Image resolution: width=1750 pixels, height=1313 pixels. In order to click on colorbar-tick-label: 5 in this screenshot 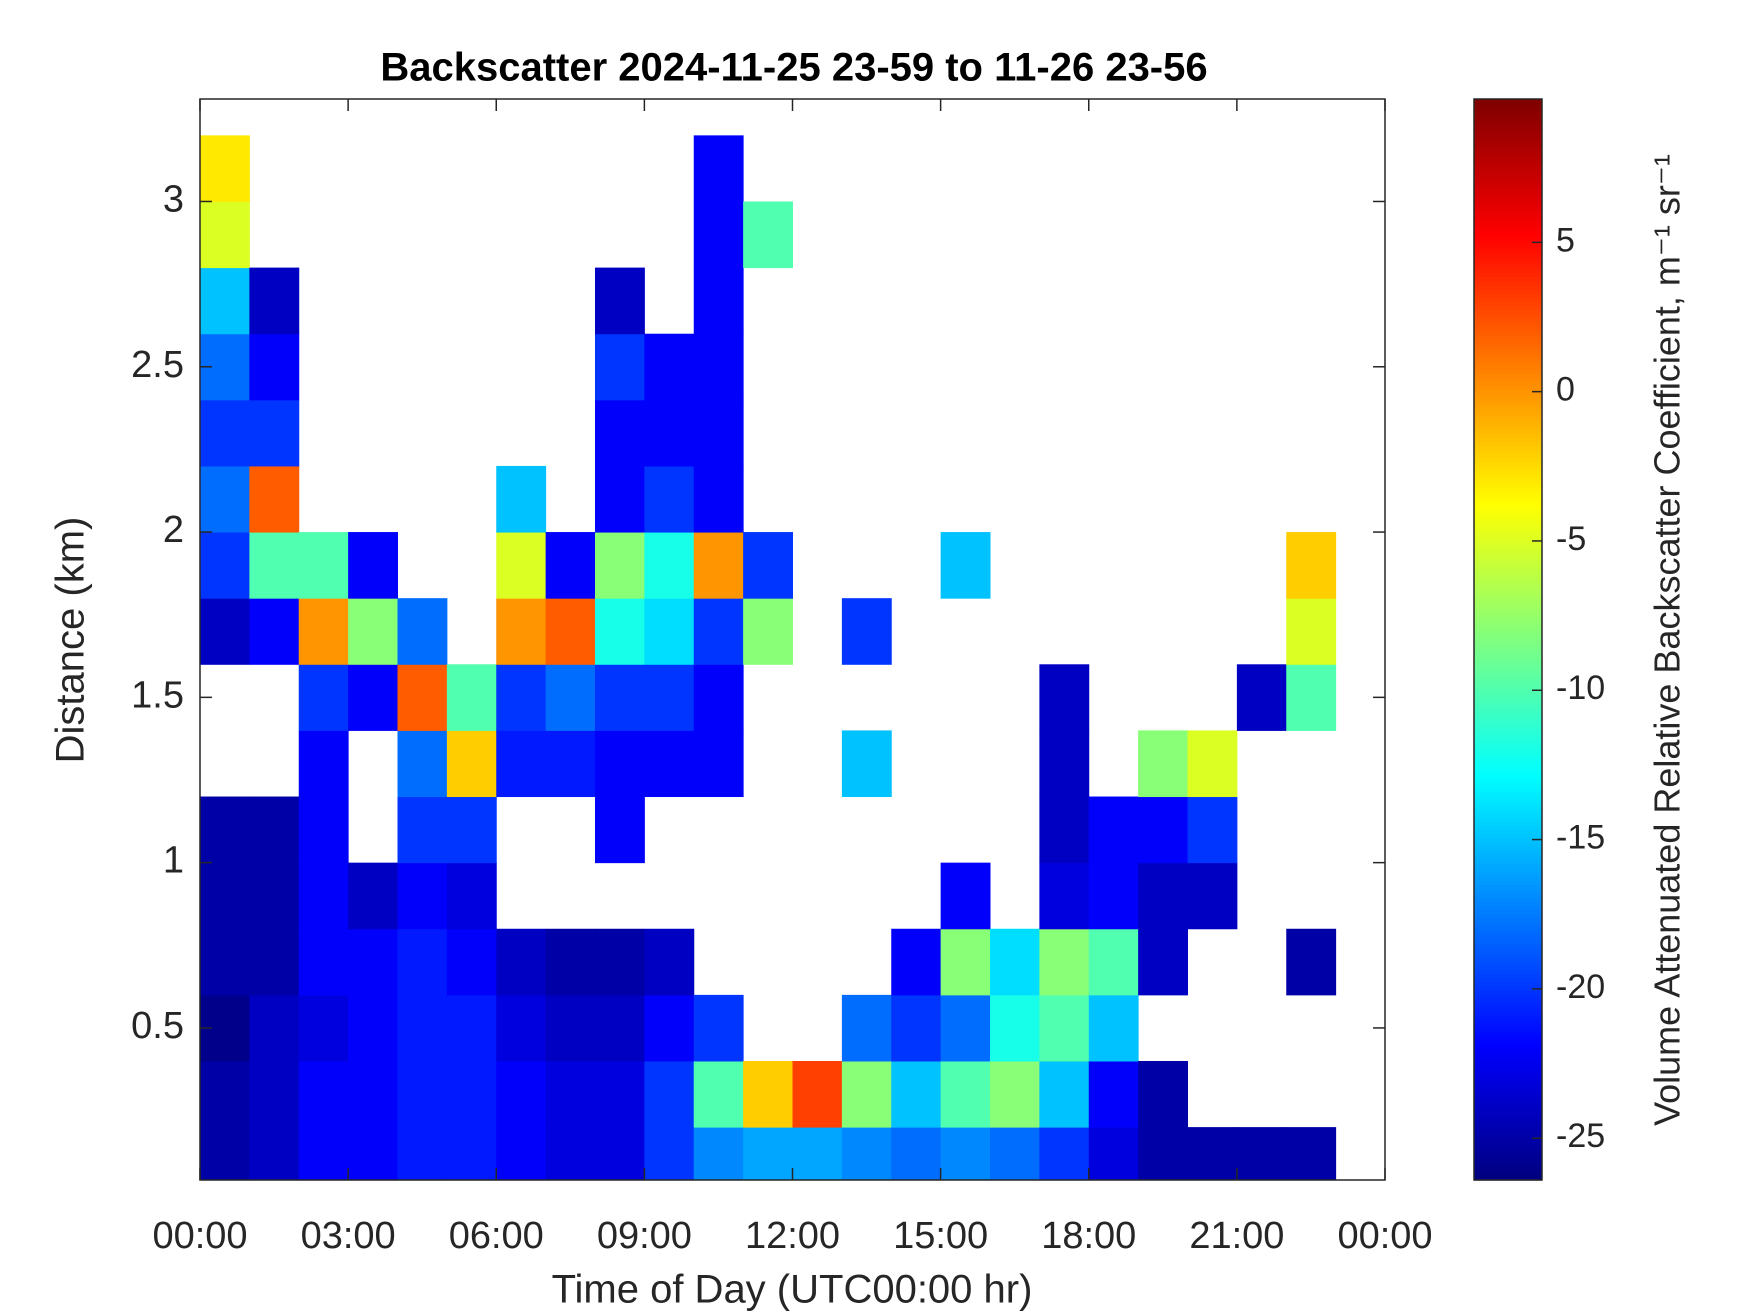, I will do `click(1565, 240)`.